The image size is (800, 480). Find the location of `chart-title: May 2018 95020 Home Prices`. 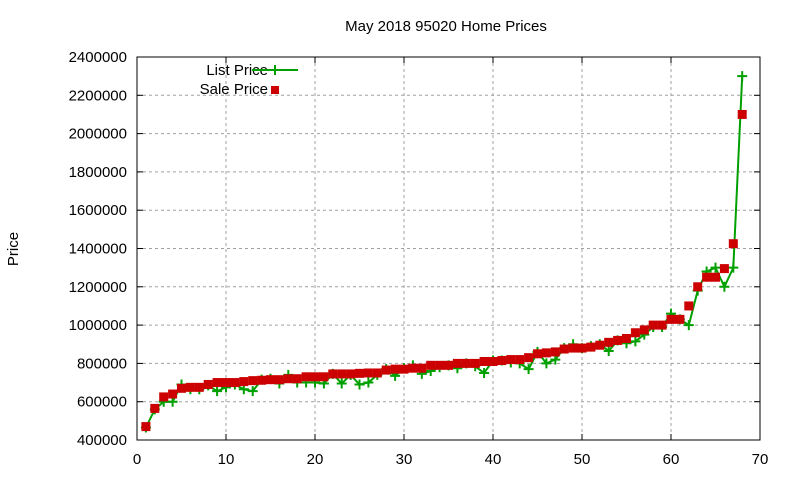

chart-title: May 2018 95020 Home Prices is located at coordinates (446, 26).